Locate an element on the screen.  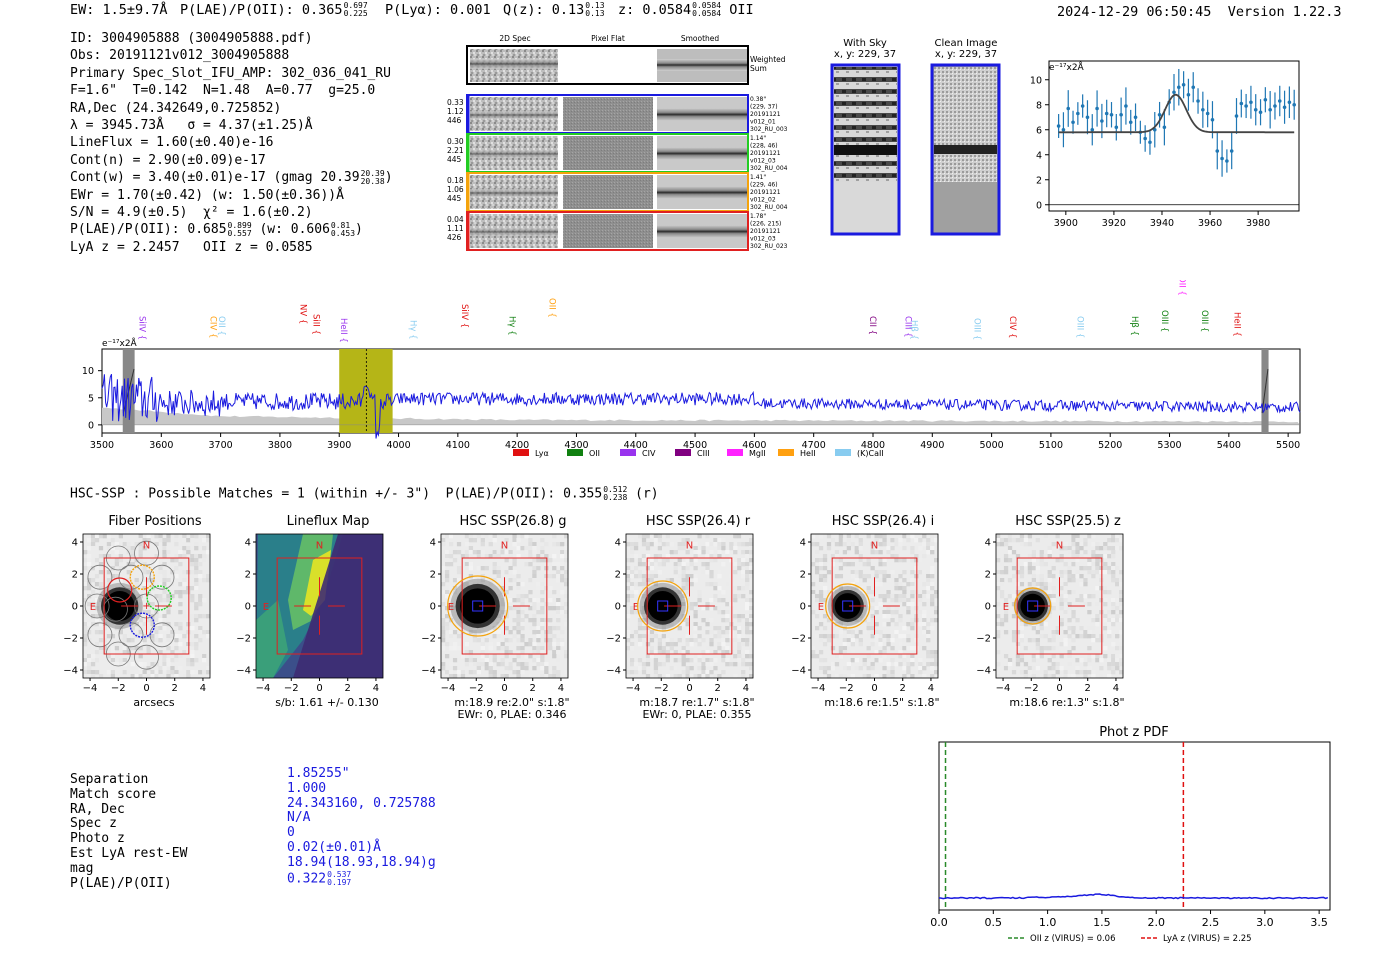
legend-label: Lyα is located at coordinates (542, 453).